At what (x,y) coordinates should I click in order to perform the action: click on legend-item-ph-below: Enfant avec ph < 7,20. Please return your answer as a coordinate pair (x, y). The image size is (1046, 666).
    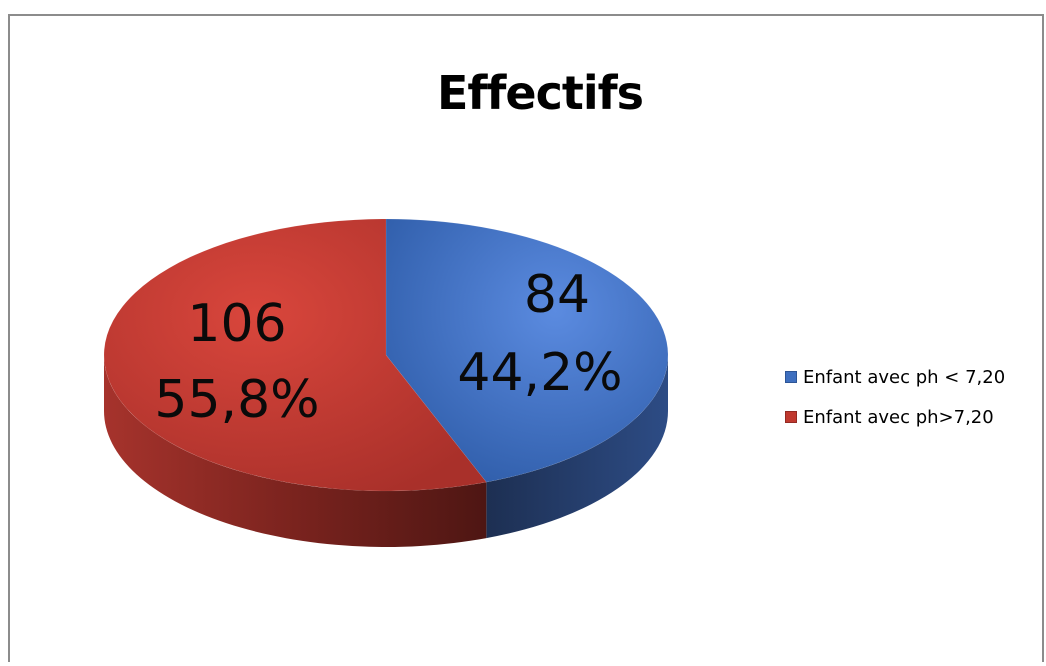
    Looking at the image, I should click on (895, 377).